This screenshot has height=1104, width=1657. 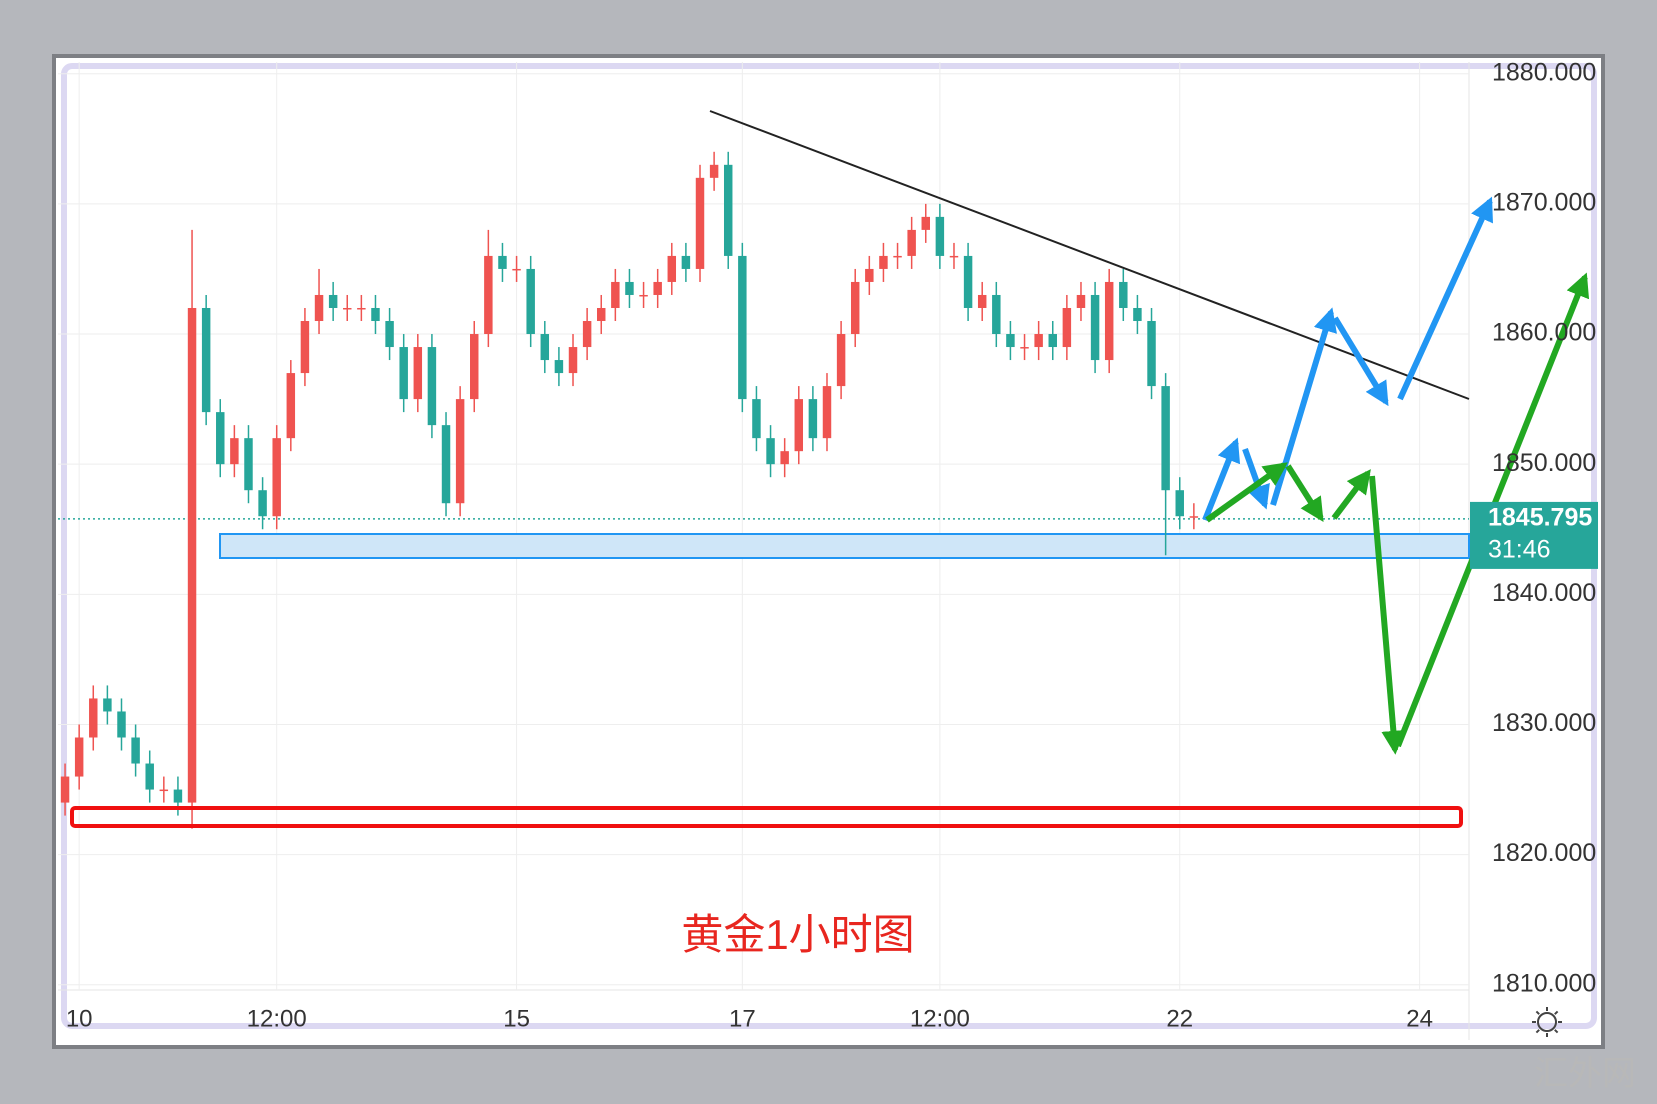 I want to click on red-zone, so click(x=766, y=817).